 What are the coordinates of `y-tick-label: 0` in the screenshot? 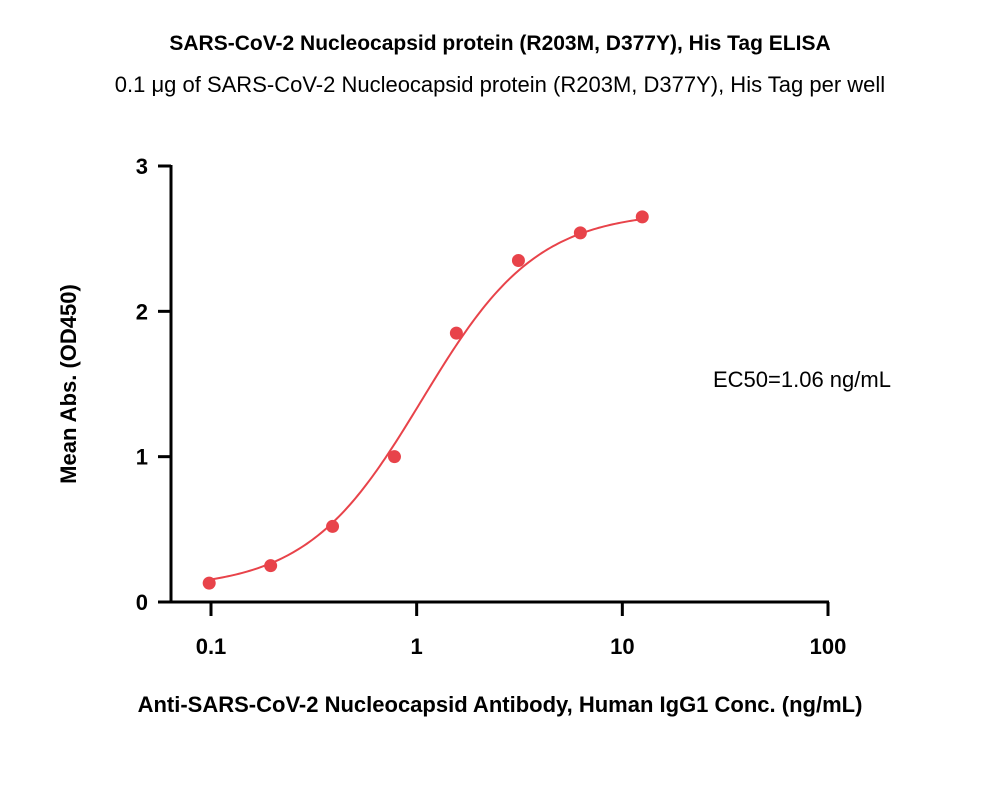 It's located at (142, 602).